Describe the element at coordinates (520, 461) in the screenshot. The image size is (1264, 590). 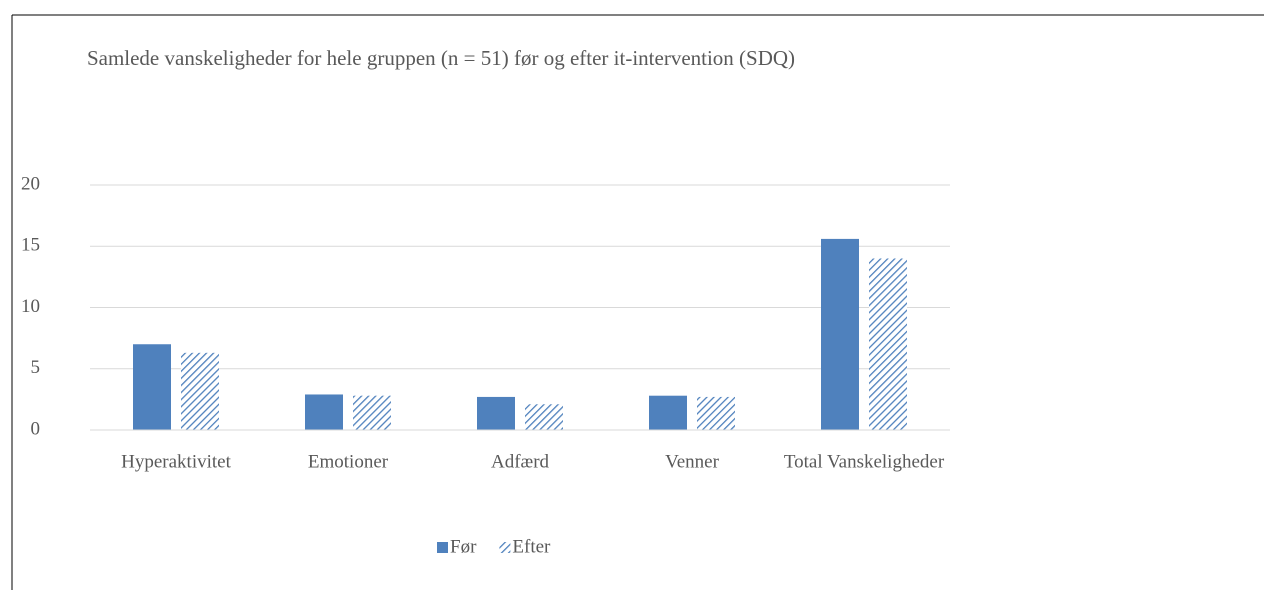
I see `x-tick-label: Adfærd` at that location.